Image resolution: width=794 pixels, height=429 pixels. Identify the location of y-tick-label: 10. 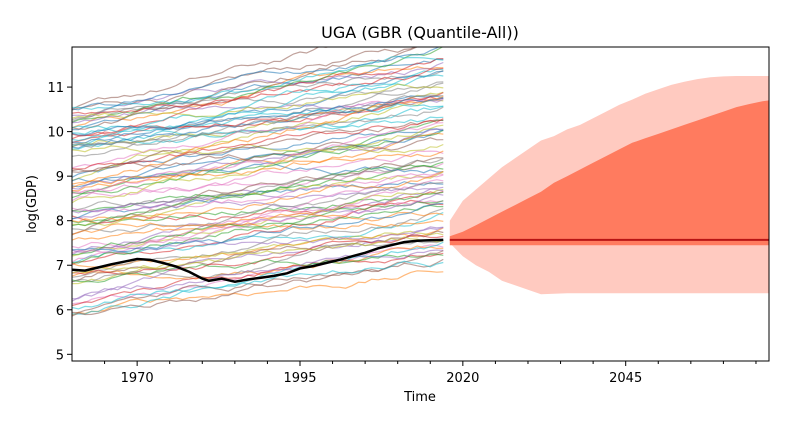
(55, 133).